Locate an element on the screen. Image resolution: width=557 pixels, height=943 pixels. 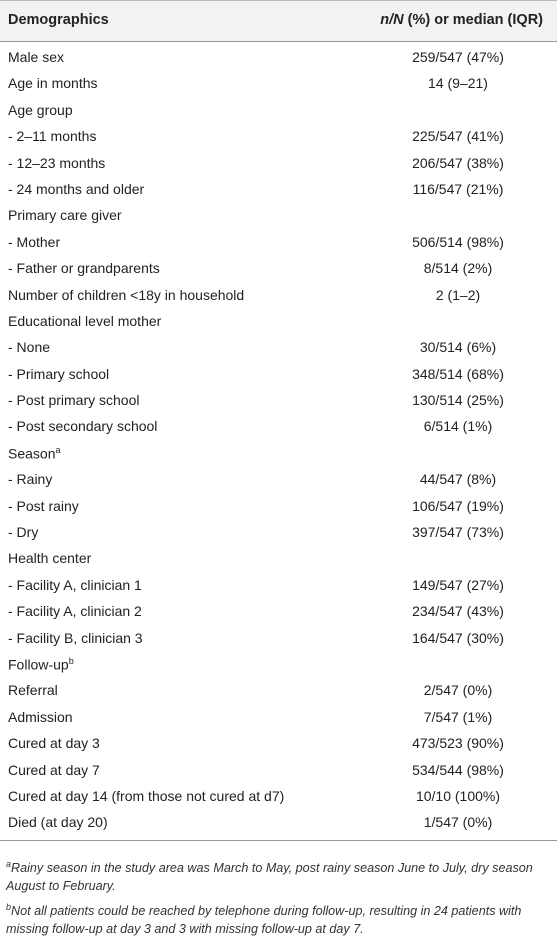
row-label: - 2–11 months is located at coordinates (52, 136).